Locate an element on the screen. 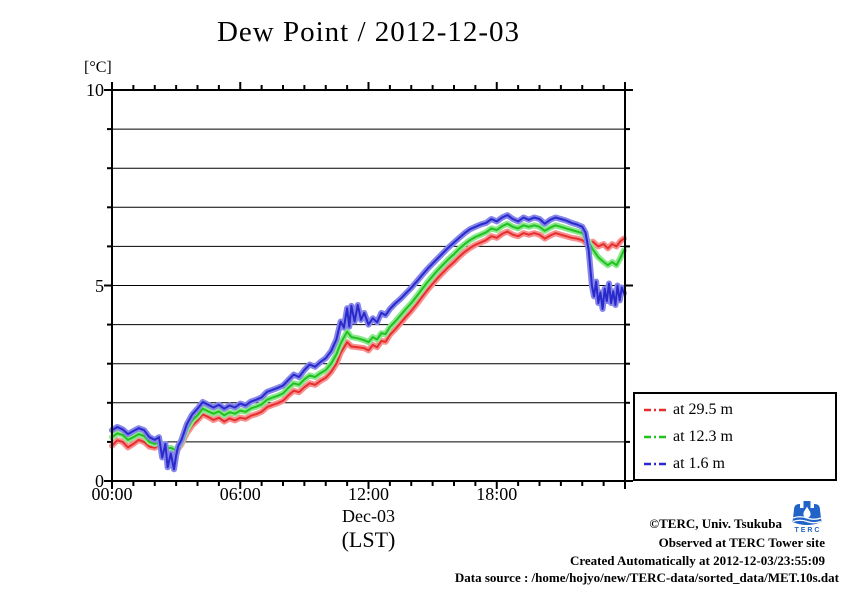 Image resolution: width=842 pixels, height=595 pixels. x-axis-date-label: Dec-03 is located at coordinates (368, 516).